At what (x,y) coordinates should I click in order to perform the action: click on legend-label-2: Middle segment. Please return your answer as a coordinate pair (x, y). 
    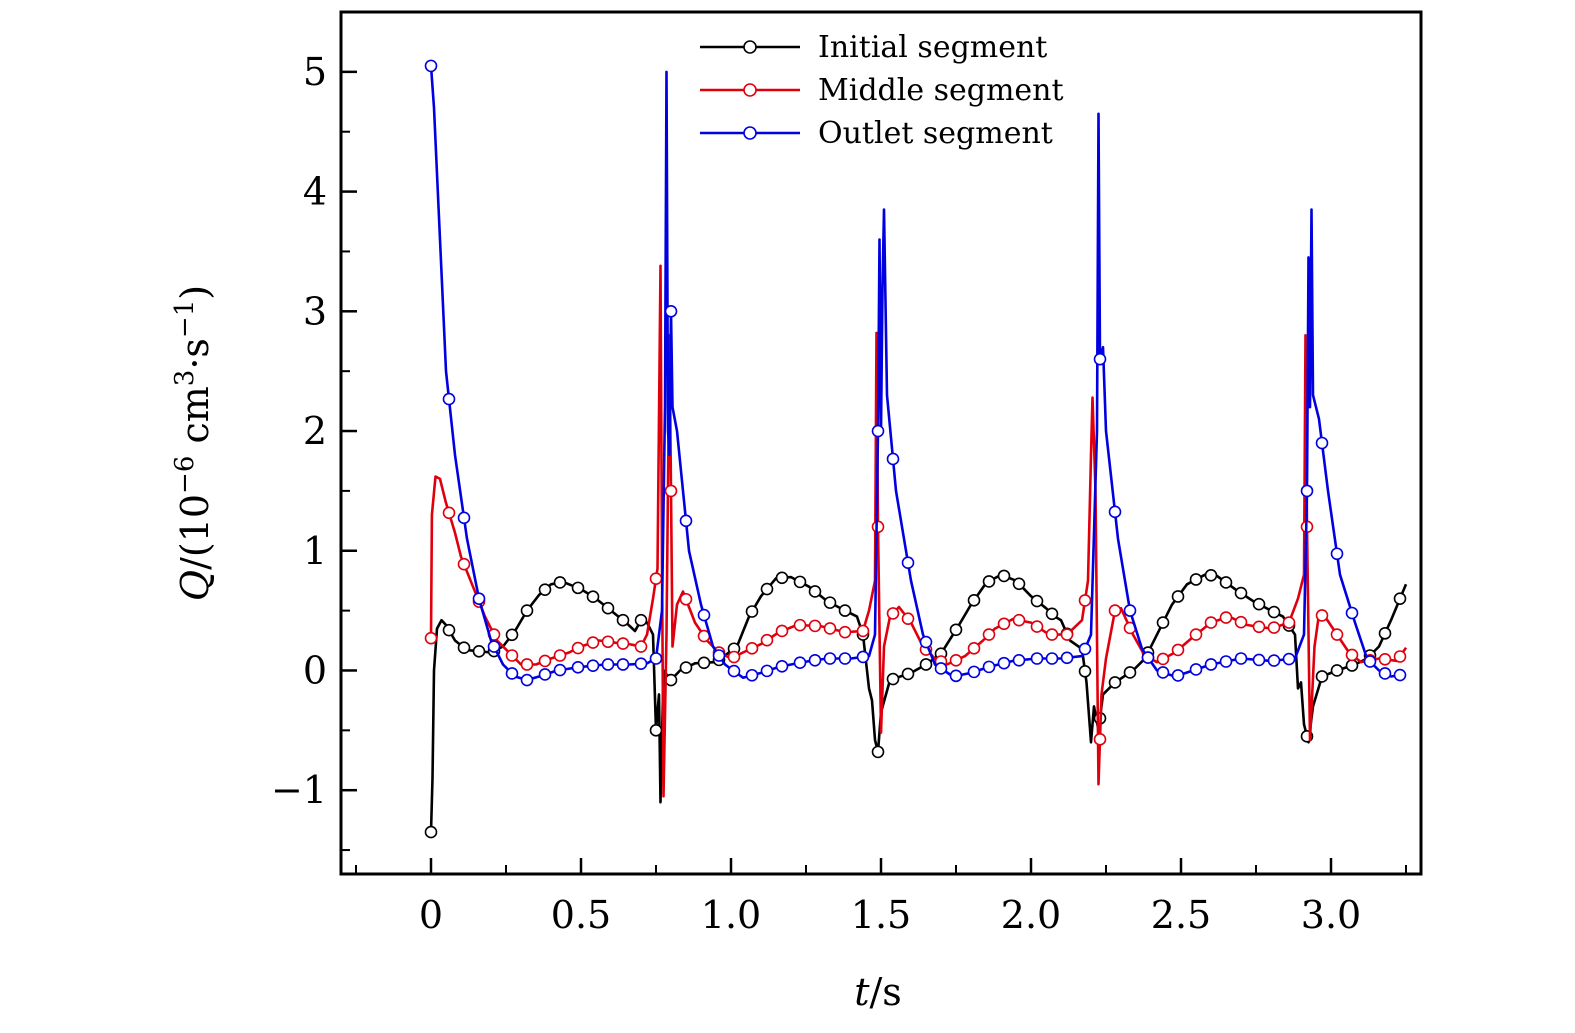
    Looking at the image, I should click on (941, 90).